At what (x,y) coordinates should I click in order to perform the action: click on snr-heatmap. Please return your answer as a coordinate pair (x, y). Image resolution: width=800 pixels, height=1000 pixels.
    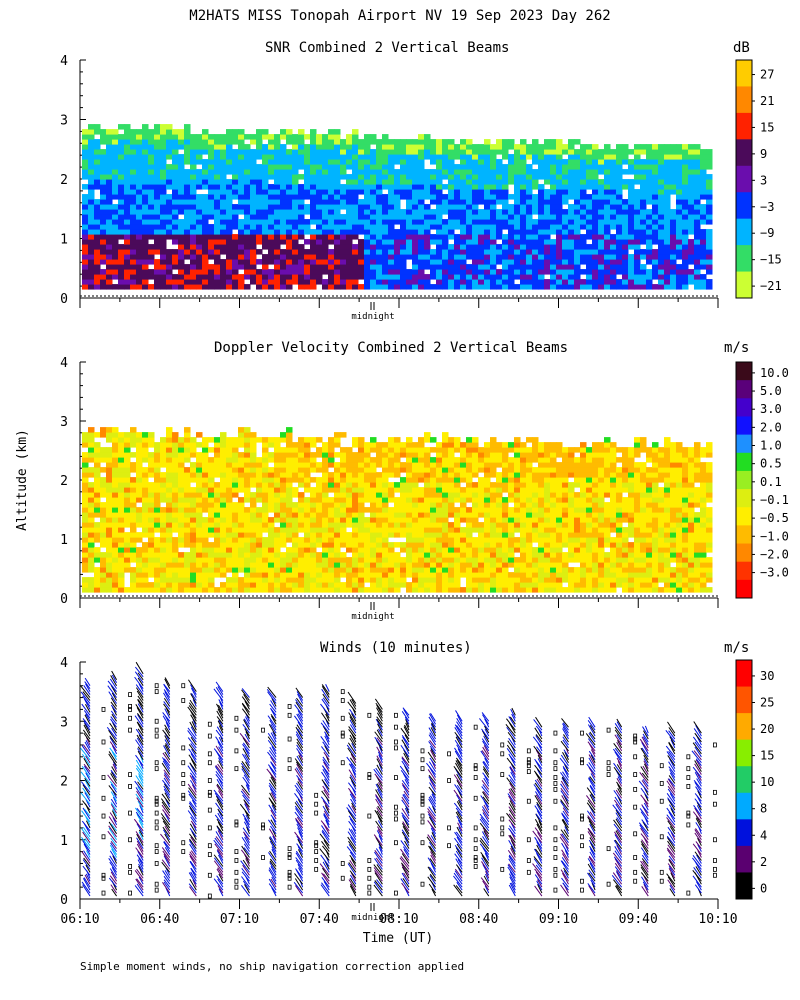
    Looking at the image, I should click on (397, 207).